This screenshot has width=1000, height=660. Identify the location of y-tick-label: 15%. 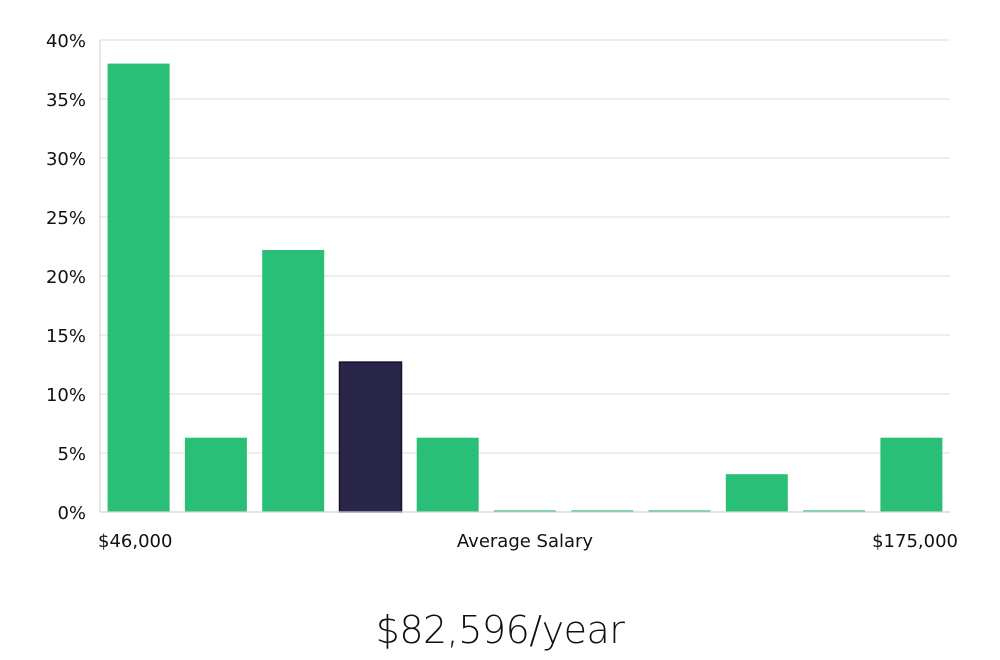
(66, 336).